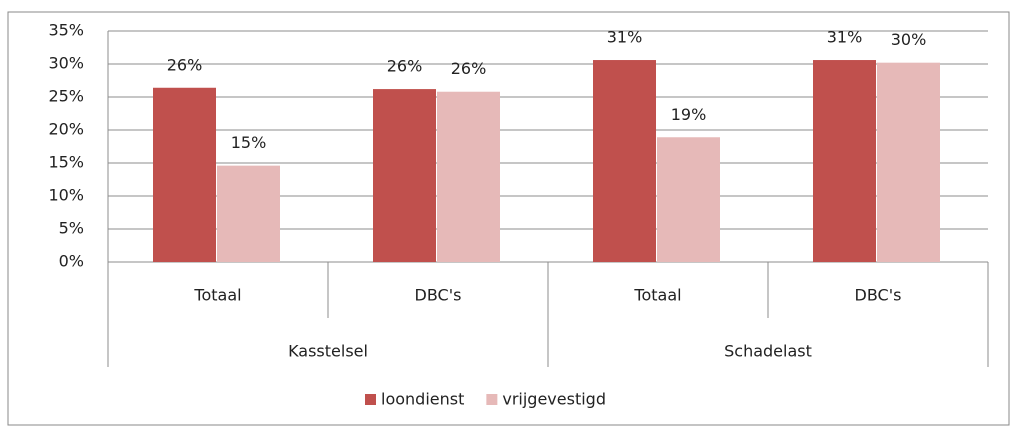 The image size is (1017, 427). Describe the element at coordinates (66, 162) in the screenshot. I see `y-tick-label: 15%` at that location.